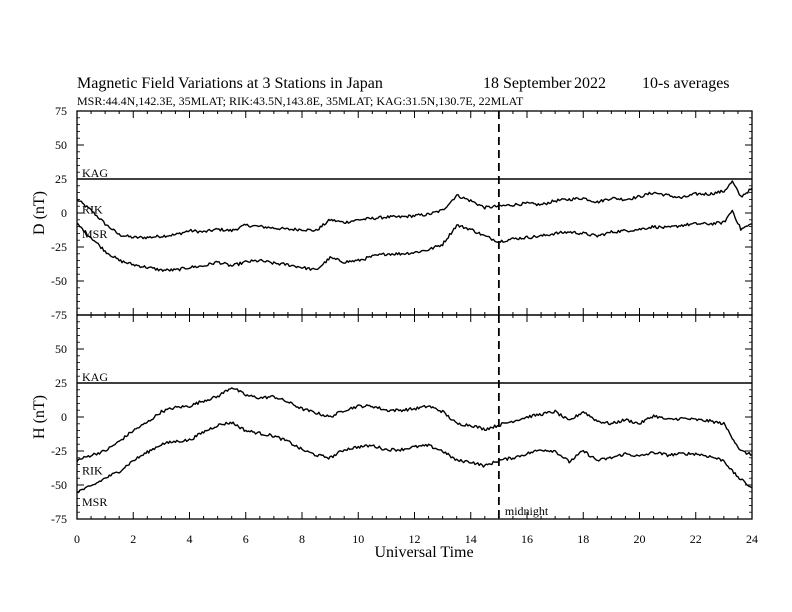  Describe the element at coordinates (61, 111) in the screenshot. I see `y-tick-label-d: 75` at that location.